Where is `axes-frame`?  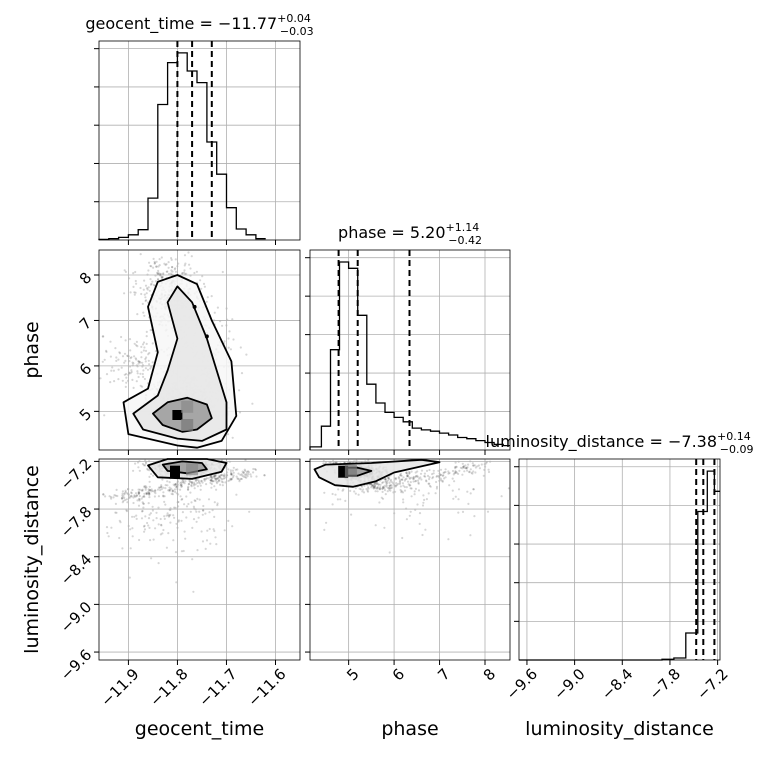
axes-frame is located at coordinates (410, 350).